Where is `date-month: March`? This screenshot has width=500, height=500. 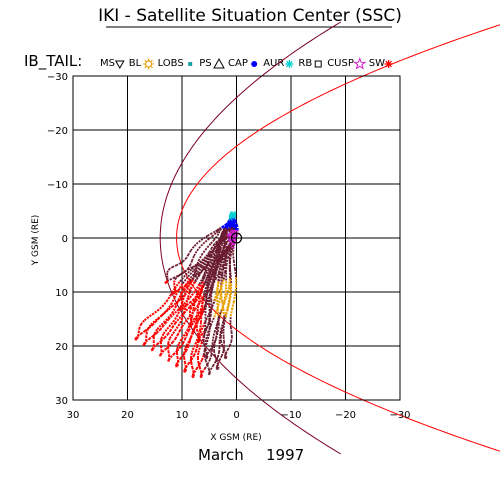
date-month: March is located at coordinates (221, 455).